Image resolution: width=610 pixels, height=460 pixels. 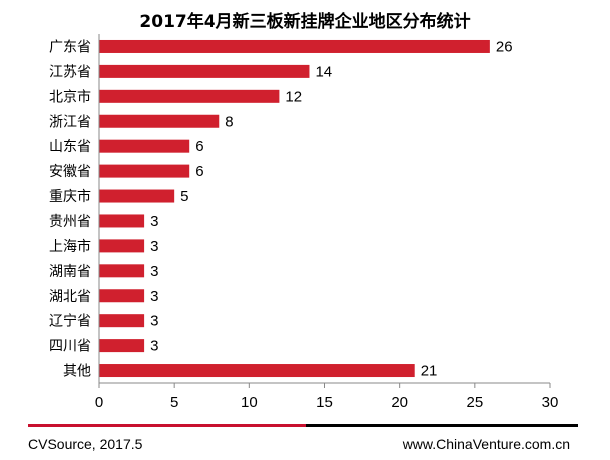 I want to click on category-label: 湖北省, so click(x=70, y=297).